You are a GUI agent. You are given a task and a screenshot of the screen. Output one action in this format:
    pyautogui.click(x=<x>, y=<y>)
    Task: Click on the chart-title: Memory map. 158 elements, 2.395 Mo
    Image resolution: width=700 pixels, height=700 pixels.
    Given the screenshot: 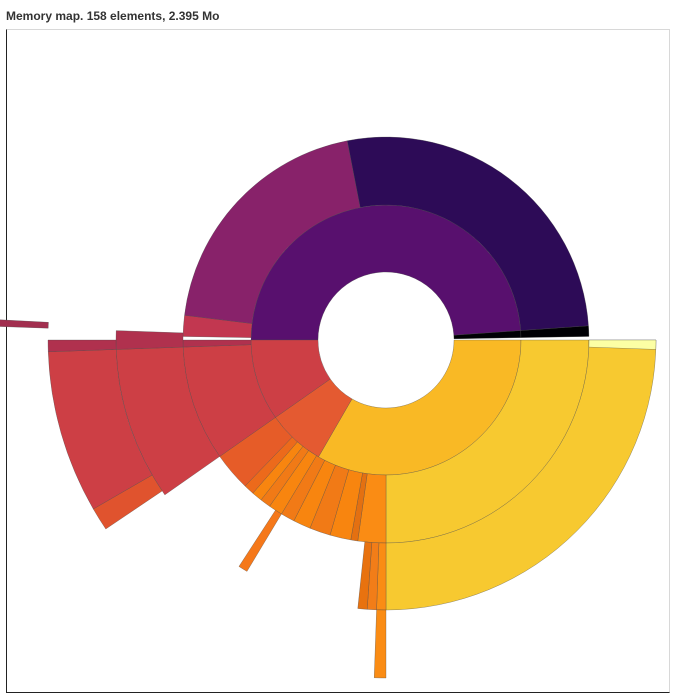 What is the action you would take?
    pyautogui.click(x=113, y=16)
    